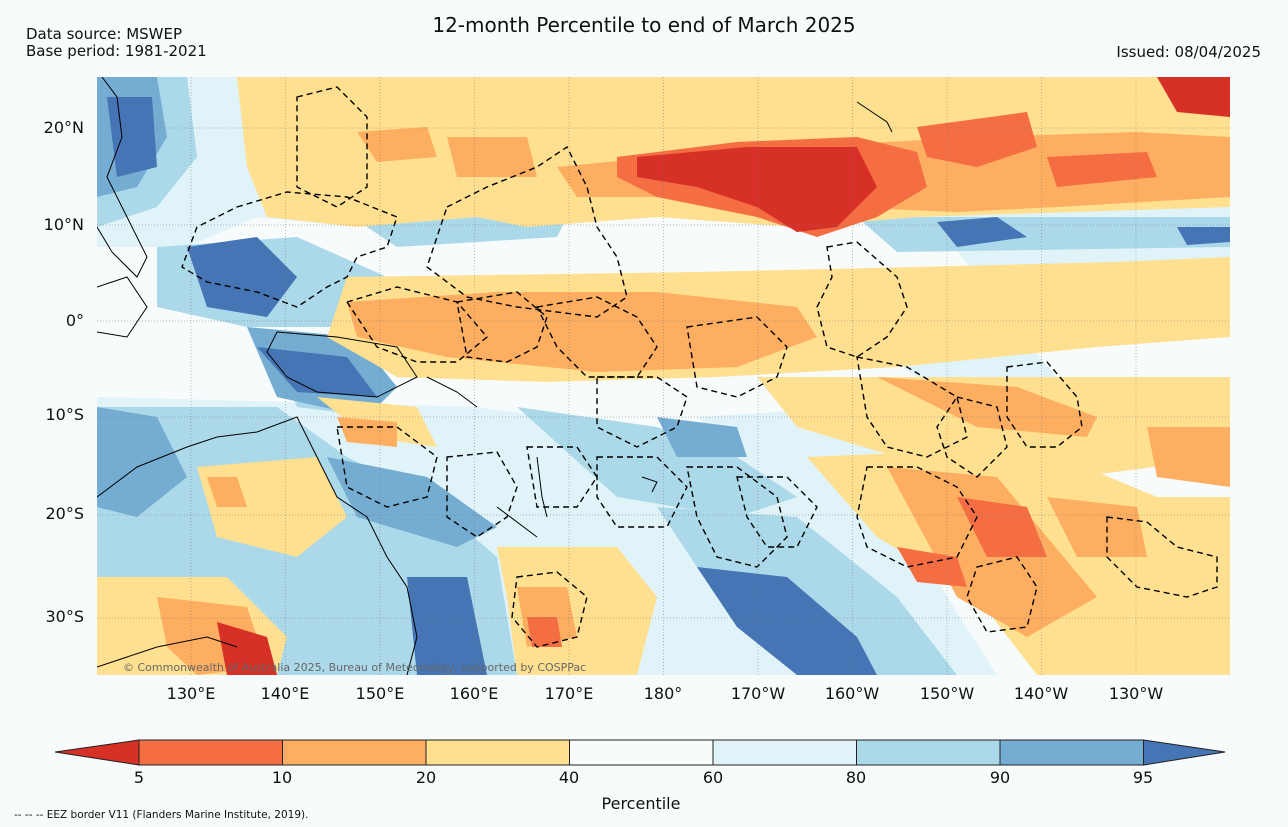 Image resolution: width=1288 pixels, height=827 pixels. Describe the element at coordinates (122, 177) in the screenshot. I see `philippines-coast` at that location.